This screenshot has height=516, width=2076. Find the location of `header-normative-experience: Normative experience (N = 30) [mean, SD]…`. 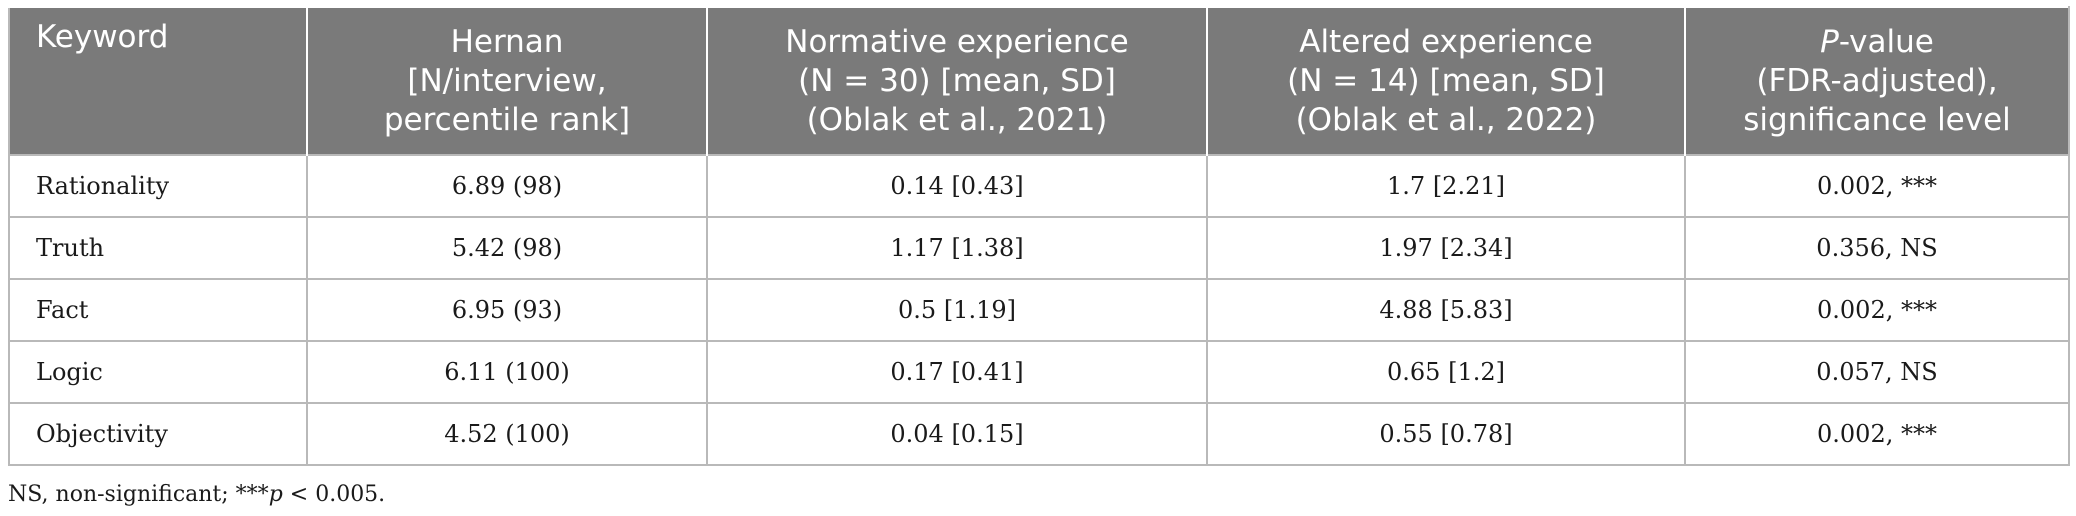

header-normative-experience: Normative experience (N = 30) [mean, SD]… is located at coordinates (957, 80).